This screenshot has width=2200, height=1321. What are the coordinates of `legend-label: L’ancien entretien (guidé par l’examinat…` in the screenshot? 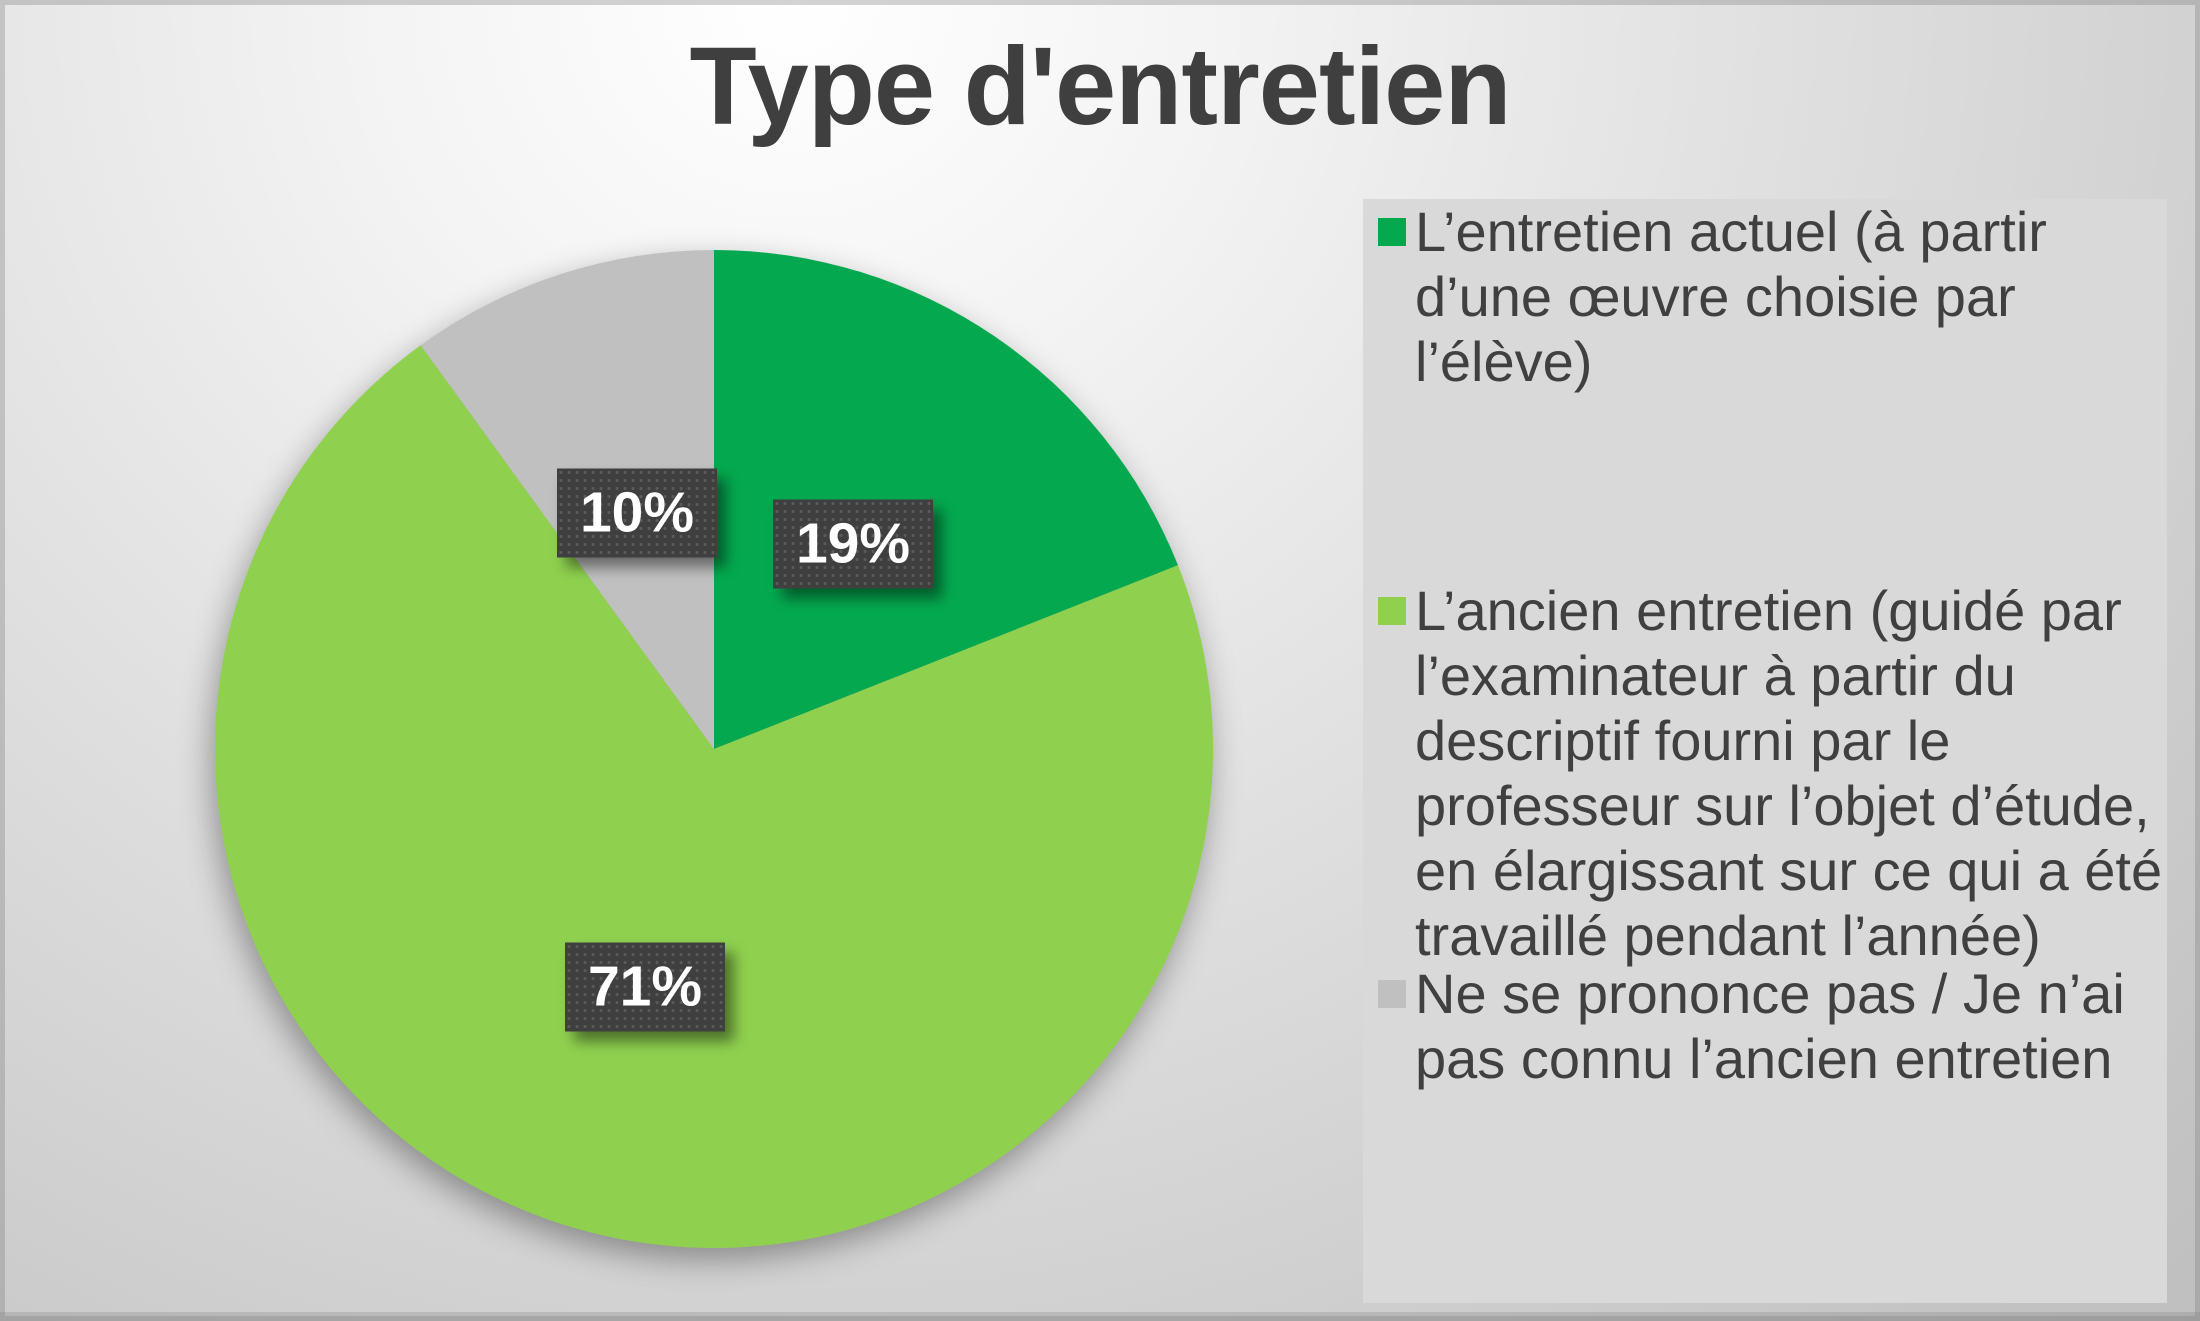 It's located at (1789, 773).